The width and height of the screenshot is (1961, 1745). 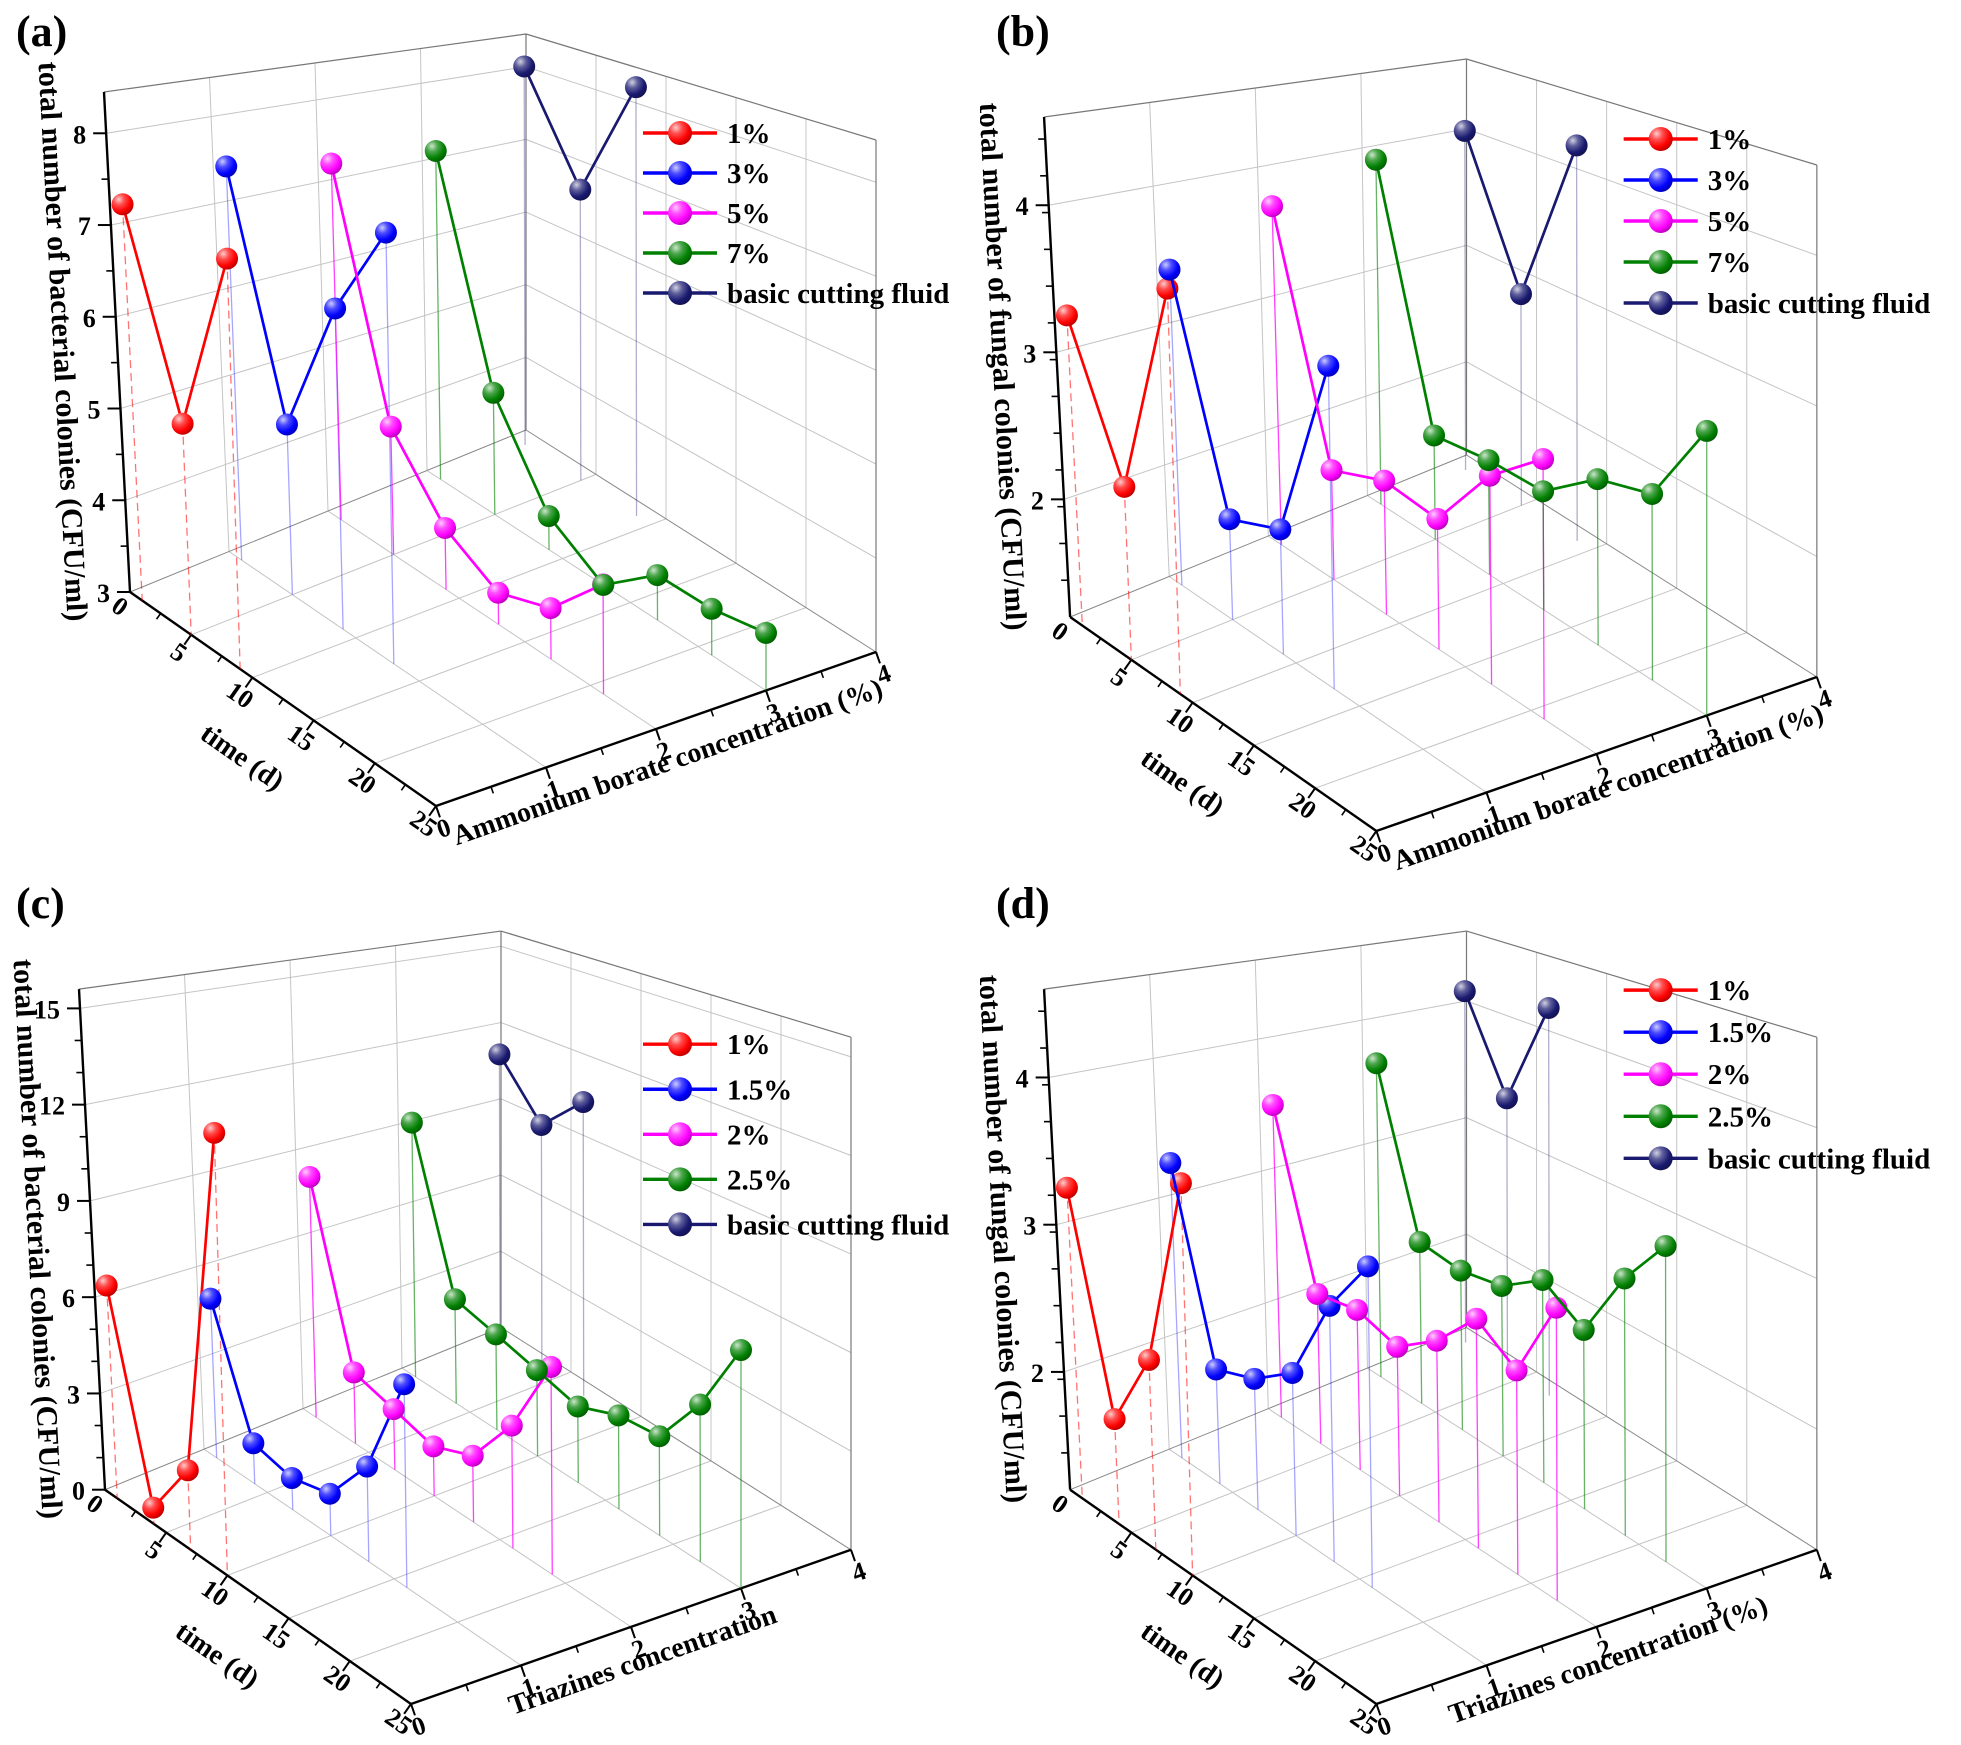 I want to click on back-wall-left, so click(x=315, y=313).